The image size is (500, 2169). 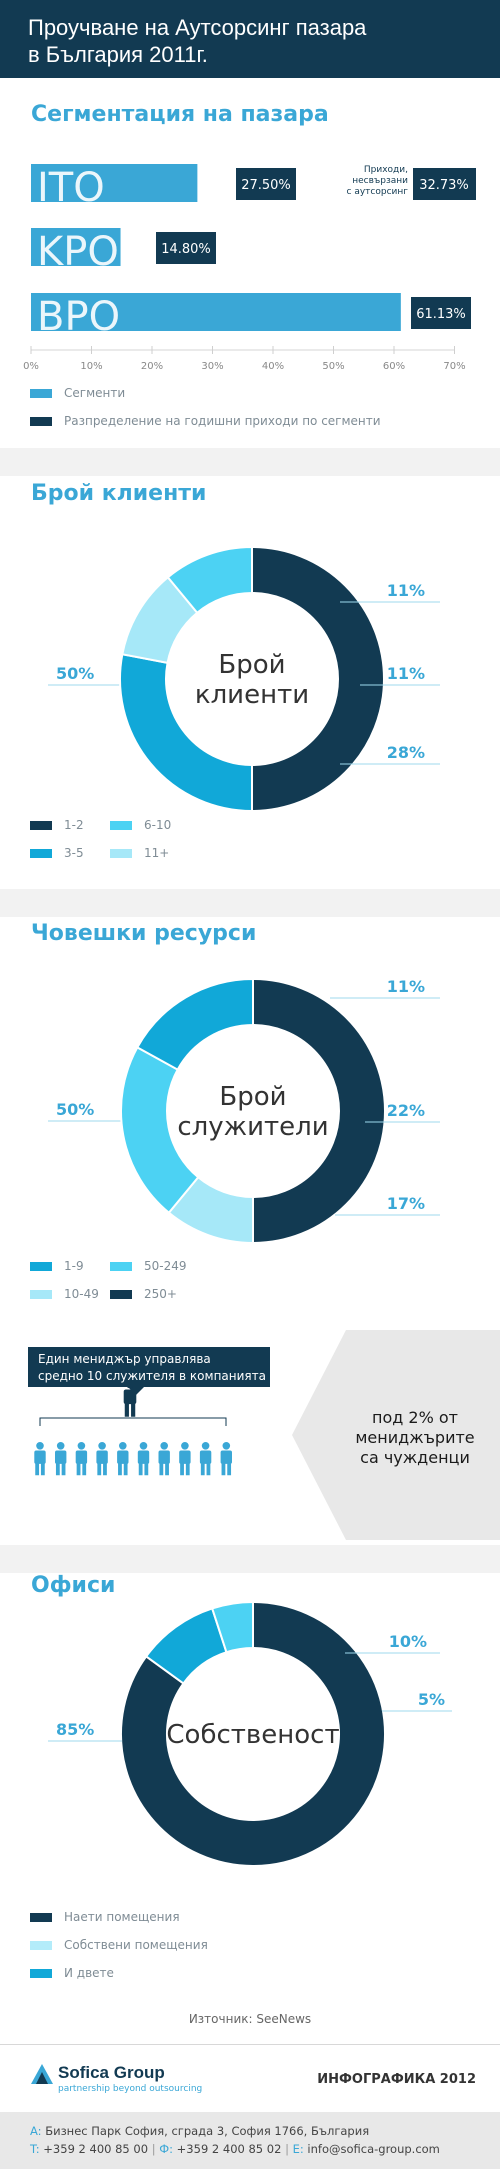 I want to click on slice-label: 17%, so click(x=406, y=1203).